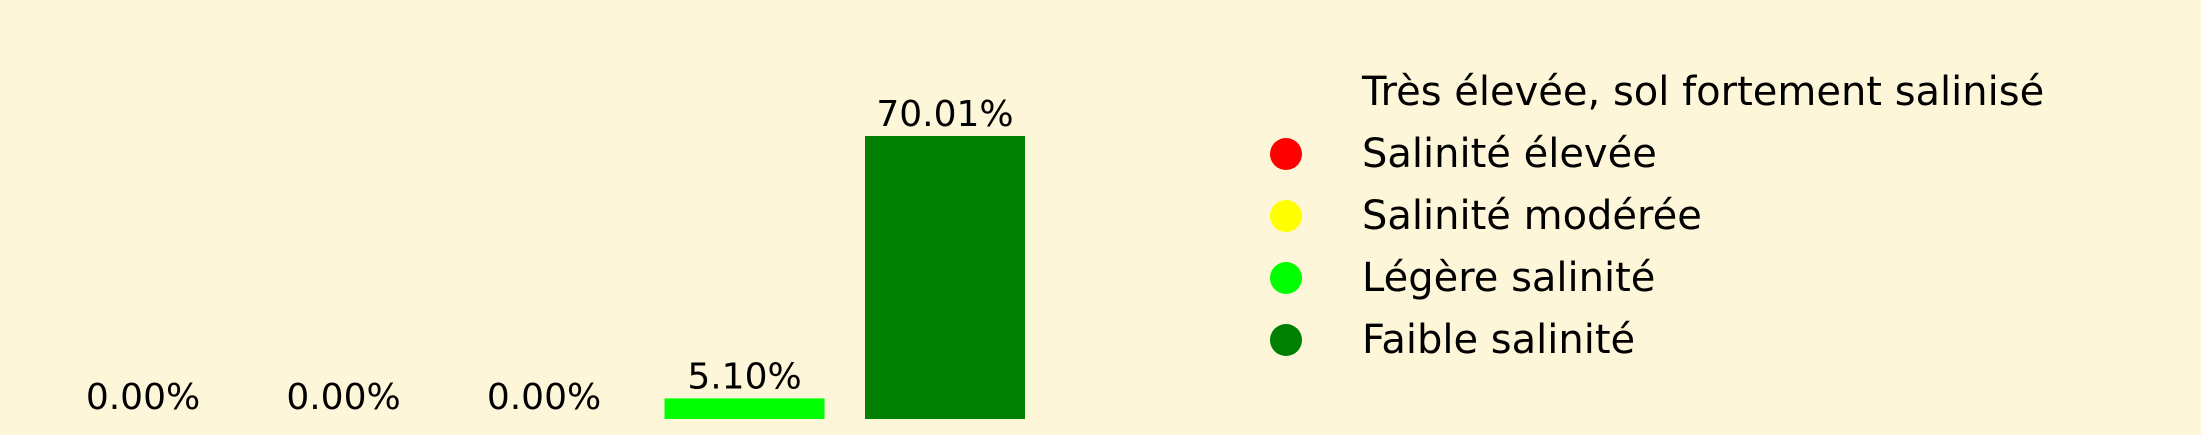 Image resolution: width=2201 pixels, height=435 pixels. I want to click on bars-layer, so click(844, 277).